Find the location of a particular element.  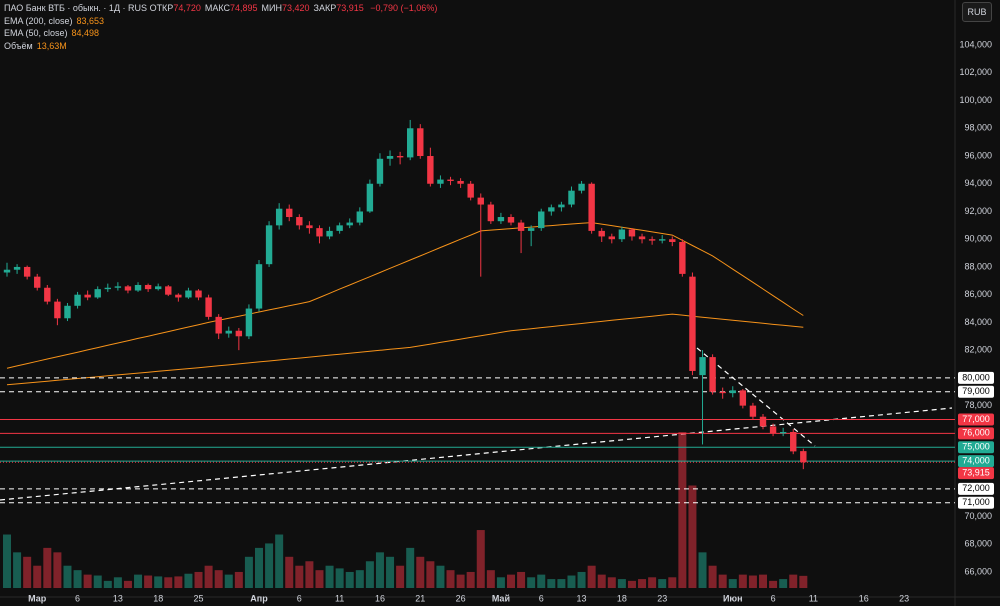

ohlc-value: 73,420 is located at coordinates (296, 8).